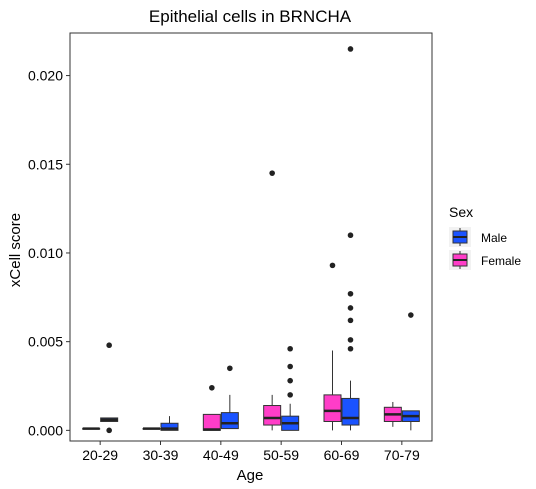 Image resolution: width=536 pixels, height=489 pixels. What do you see at coordinates (161, 455) in the screenshot?
I see `x-tick-label: 30-39` at bounding box center [161, 455].